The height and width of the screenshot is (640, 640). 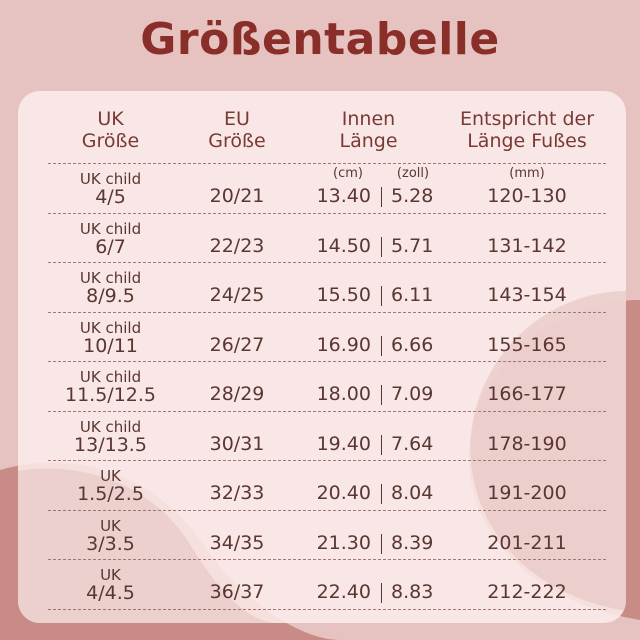 What do you see at coordinates (343, 245) in the screenshot?
I see `inner-length-cm: 14.50` at bounding box center [343, 245].